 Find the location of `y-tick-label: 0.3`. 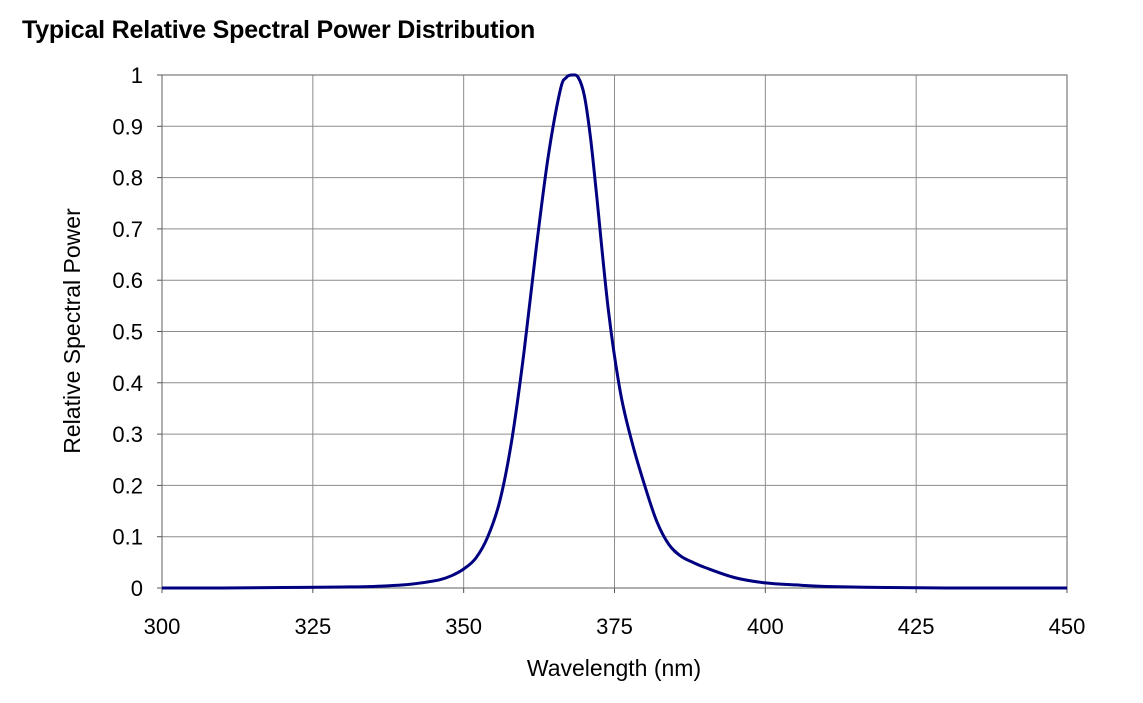

y-tick-label: 0.3 is located at coordinates (127, 434).